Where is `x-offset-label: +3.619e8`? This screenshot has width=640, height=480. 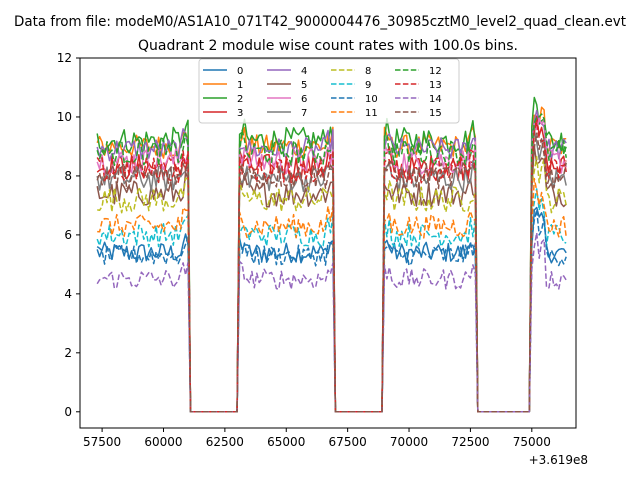
x-offset-label: +3.619e8 is located at coordinates (558, 460).